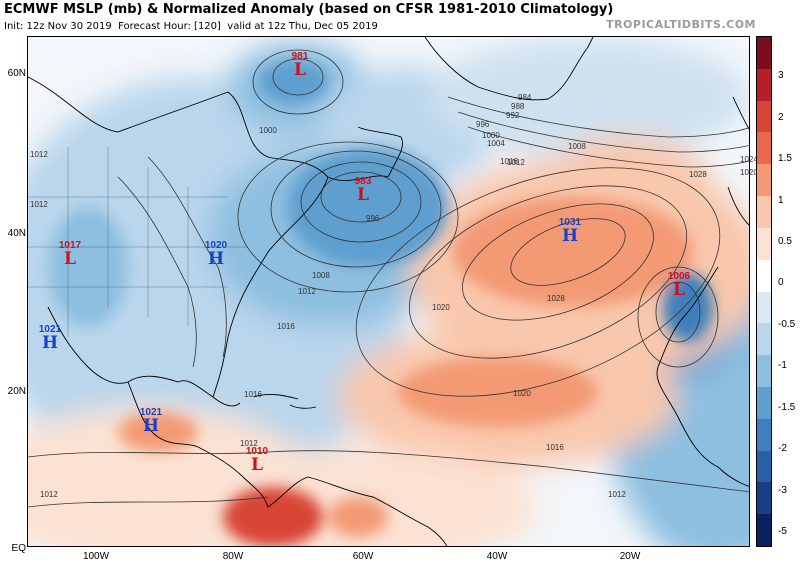  Describe the element at coordinates (785, 241) in the screenshot. I see `colorbar-tick: 0.5` at that location.